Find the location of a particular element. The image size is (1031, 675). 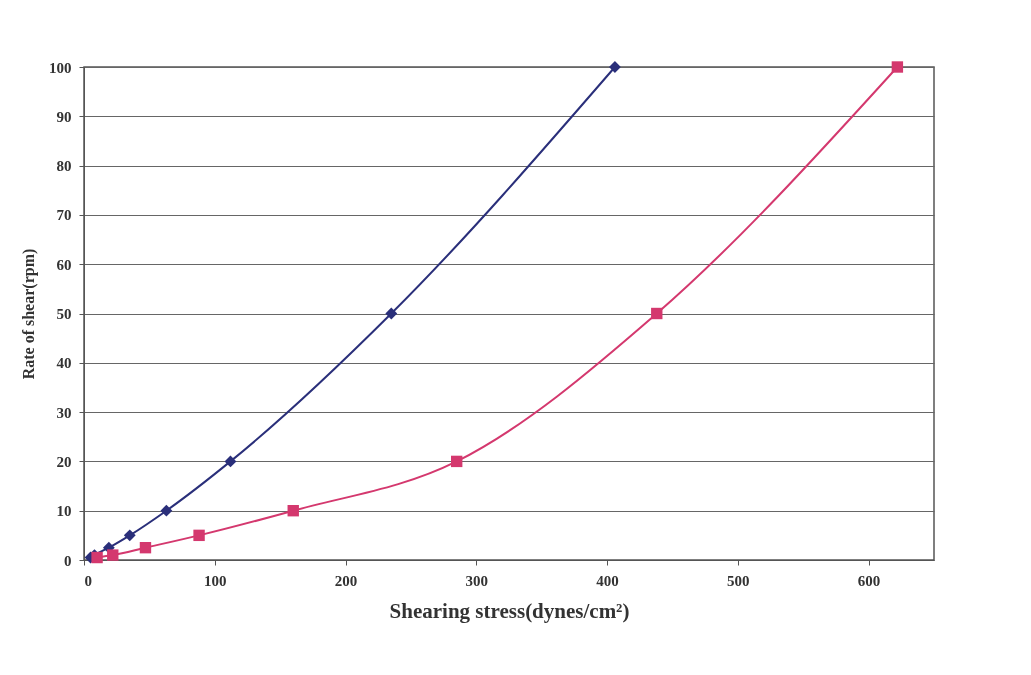

x-tick-label: 500 is located at coordinates (738, 580).